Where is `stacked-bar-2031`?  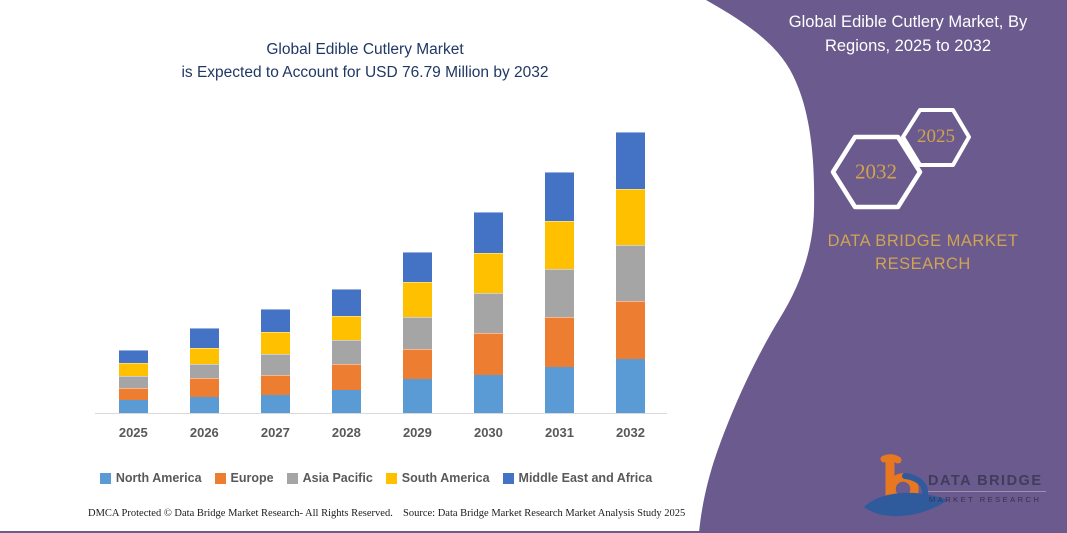
stacked-bar-2031 is located at coordinates (559, 292).